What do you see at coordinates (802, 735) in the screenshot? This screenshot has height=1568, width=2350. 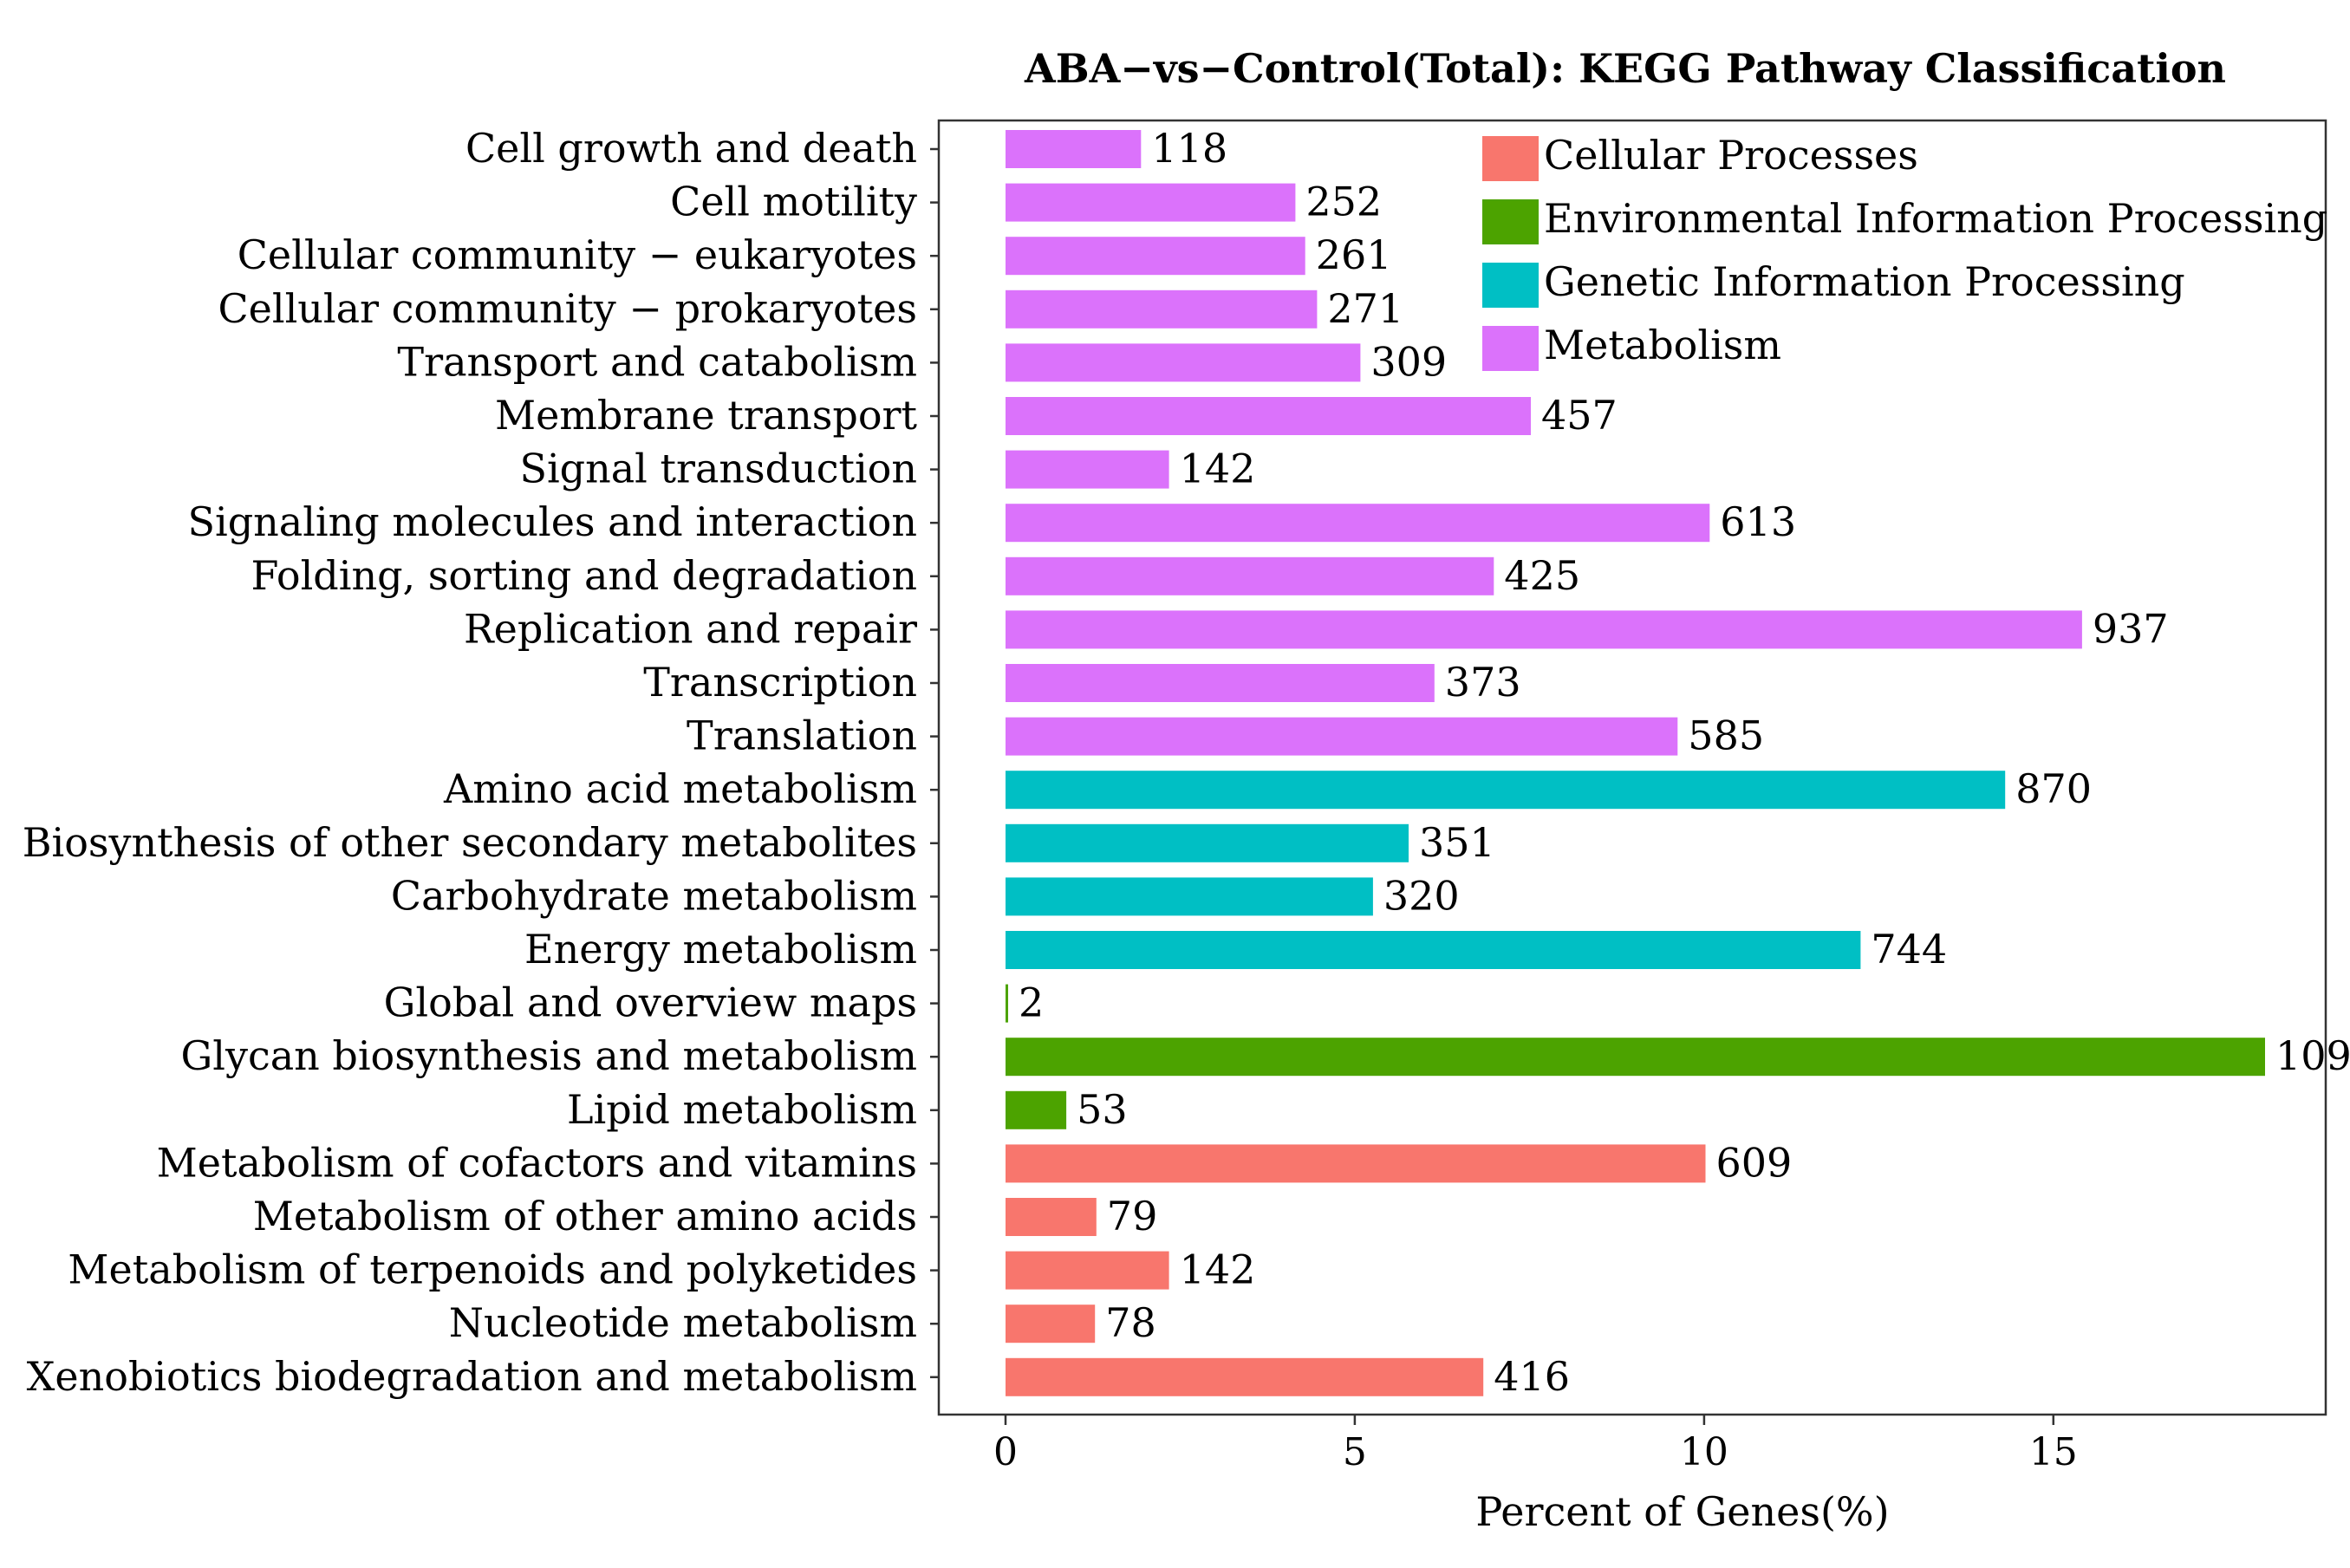 I see `category-label: Translation` at bounding box center [802, 735].